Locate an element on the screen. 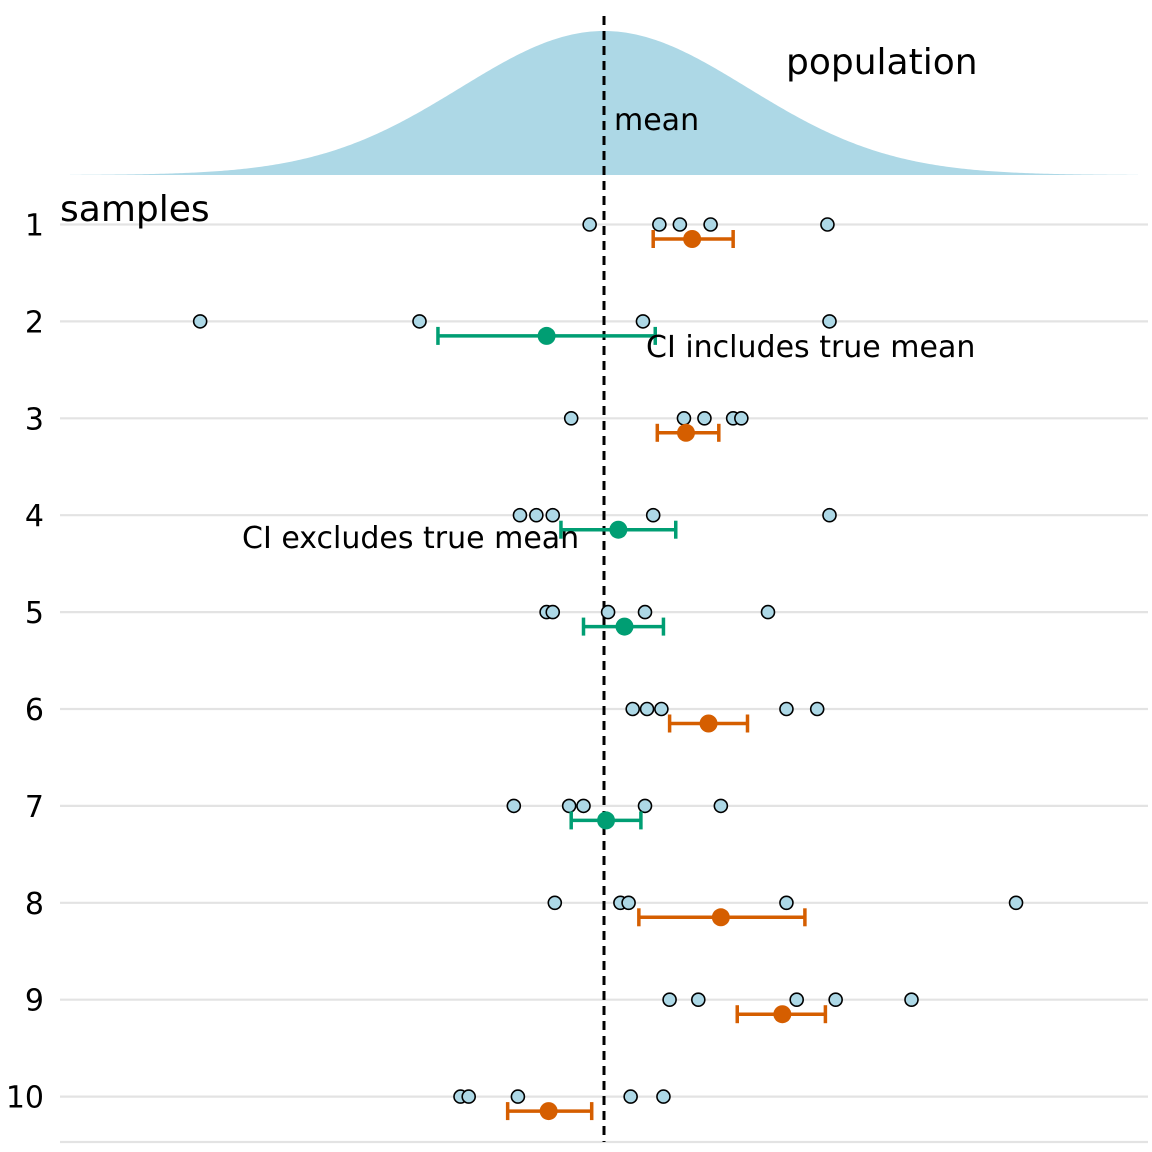  population-density-curve is located at coordinates (604, 103).